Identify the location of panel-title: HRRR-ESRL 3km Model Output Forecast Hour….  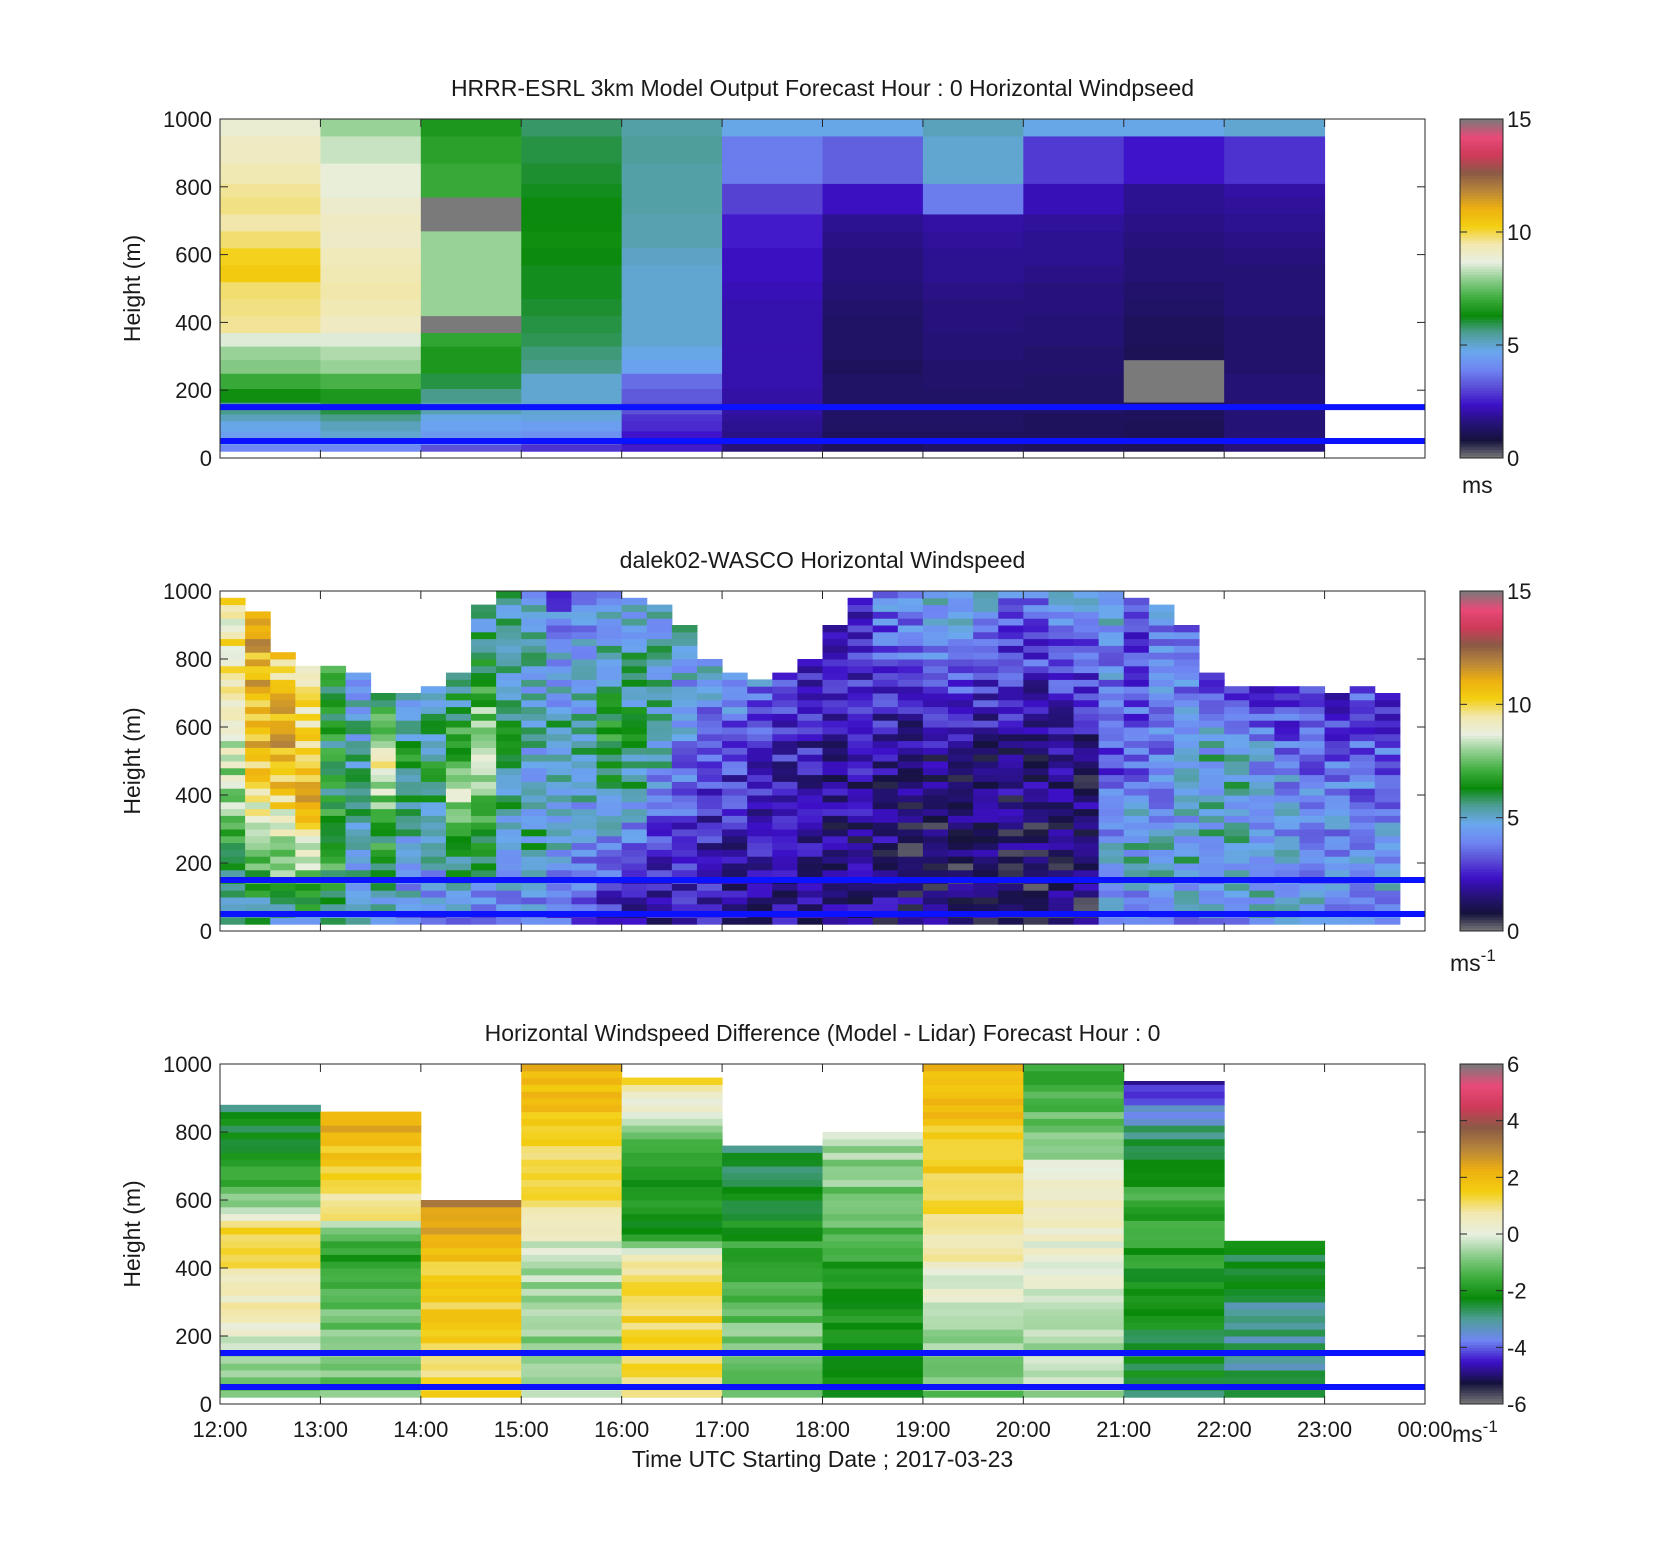
(822, 88).